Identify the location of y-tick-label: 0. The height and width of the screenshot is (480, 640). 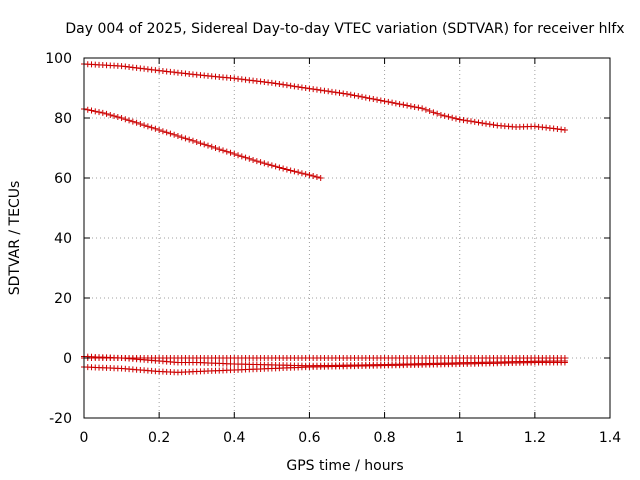
(67, 359).